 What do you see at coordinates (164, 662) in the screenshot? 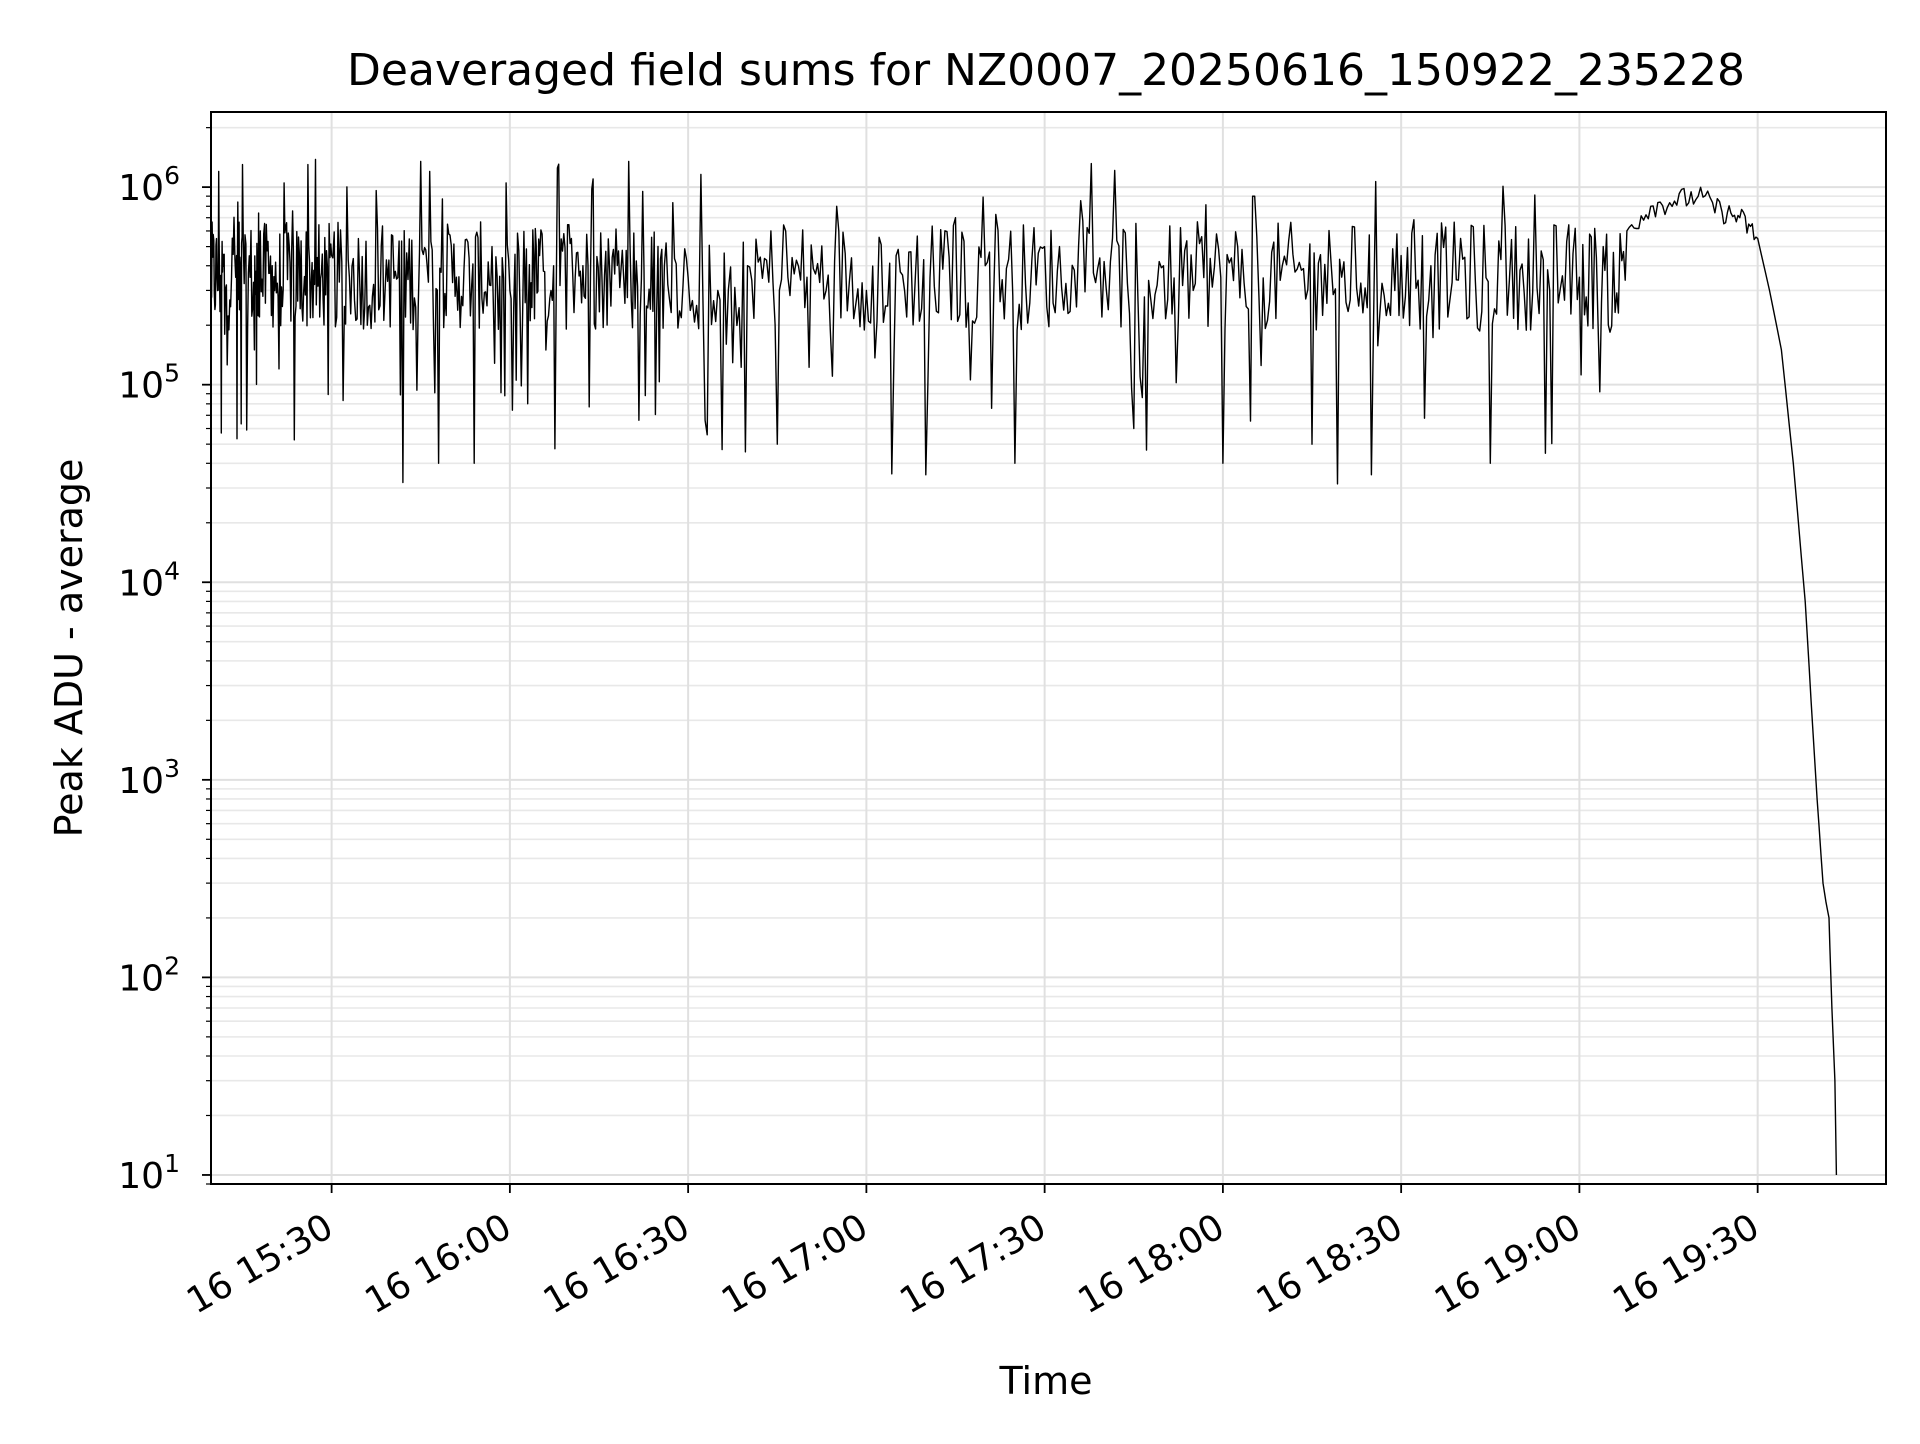
I see `y-axis: 10¹ 10² 10³ 10⁴ 10⁵ 10⁶` at bounding box center [164, 662].